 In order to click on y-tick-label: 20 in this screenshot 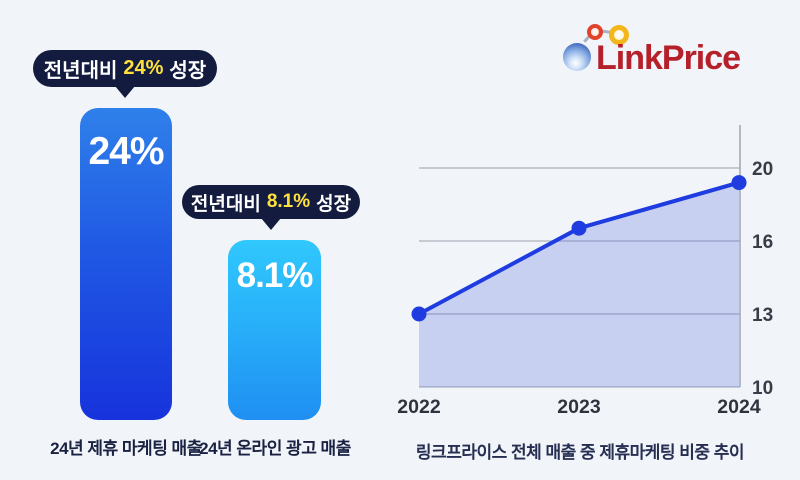, I will do `click(762, 169)`.